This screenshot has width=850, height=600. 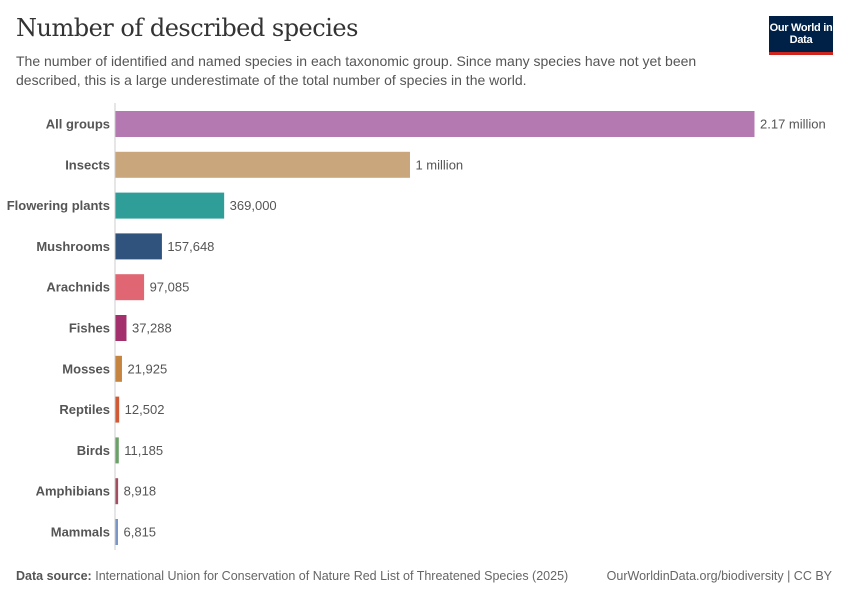 What do you see at coordinates (93, 450) in the screenshot?
I see `category-label: Birds` at bounding box center [93, 450].